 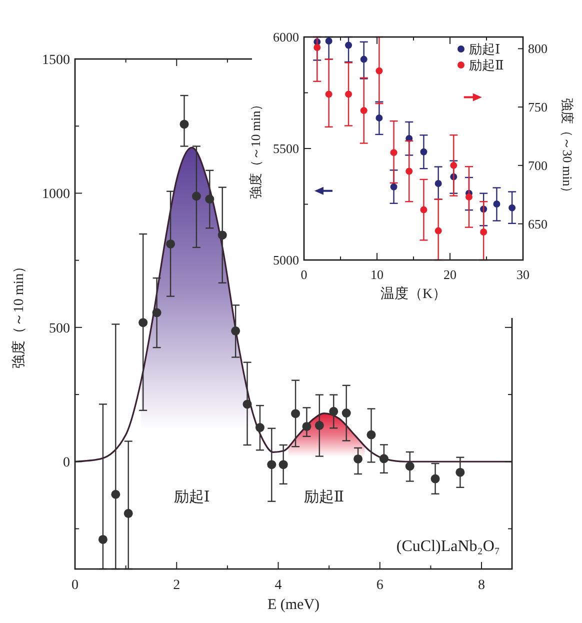 What do you see at coordinates (66, 463) in the screenshot?
I see `y-tick-label: 0` at bounding box center [66, 463].